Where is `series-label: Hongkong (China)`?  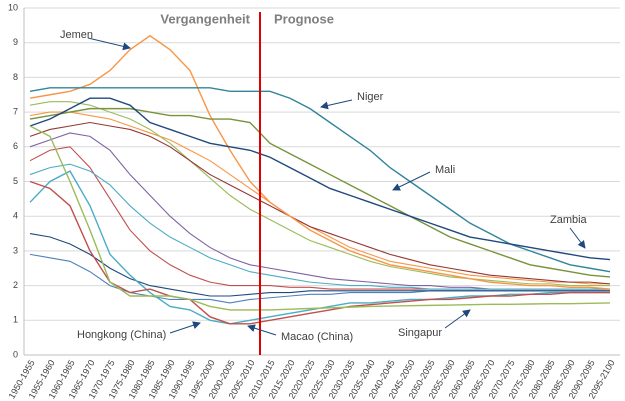
series-label: Hongkong (China) is located at coordinates (121, 335).